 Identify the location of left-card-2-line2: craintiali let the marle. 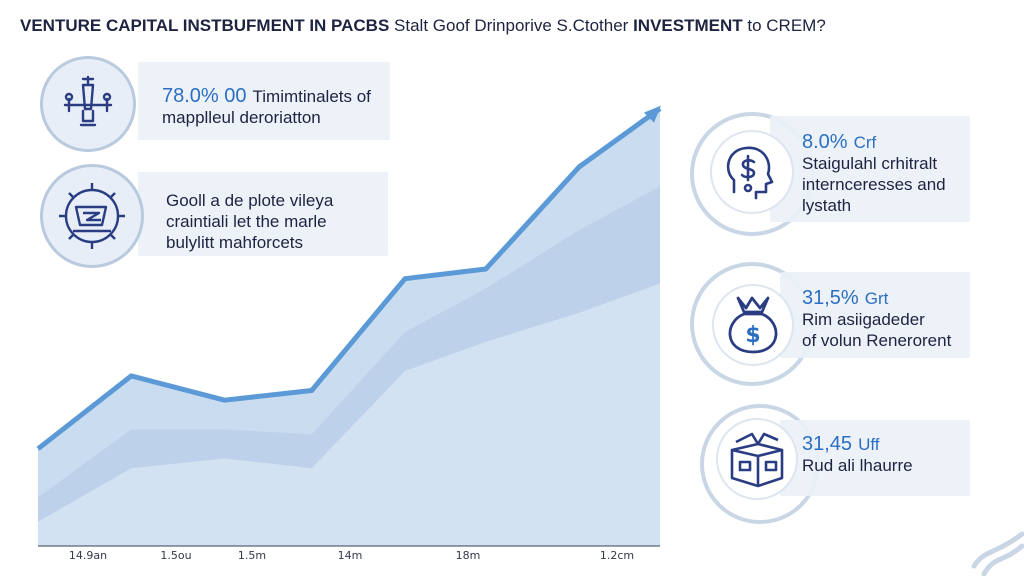
(246, 221).